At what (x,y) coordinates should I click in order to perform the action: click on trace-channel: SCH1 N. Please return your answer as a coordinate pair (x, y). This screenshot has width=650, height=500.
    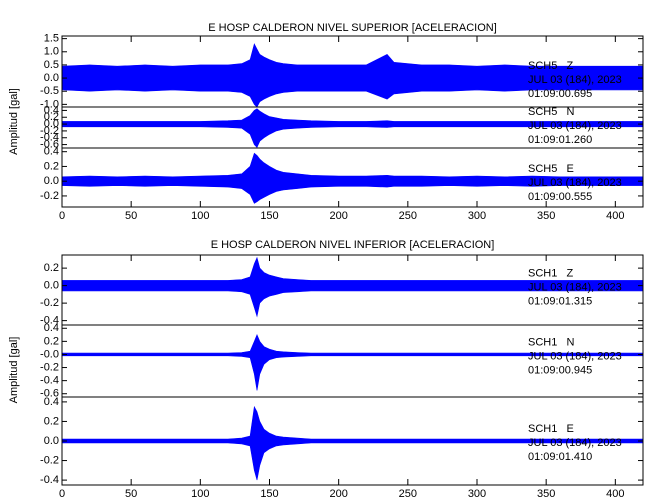
    Looking at the image, I should click on (551, 342).